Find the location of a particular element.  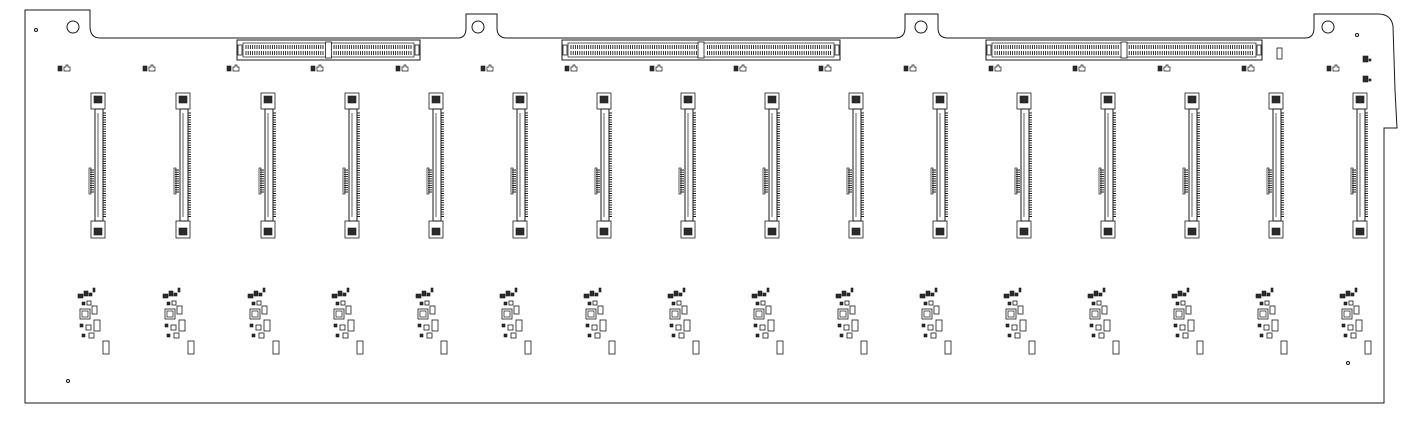

connector-pins is located at coordinates (328, 50).